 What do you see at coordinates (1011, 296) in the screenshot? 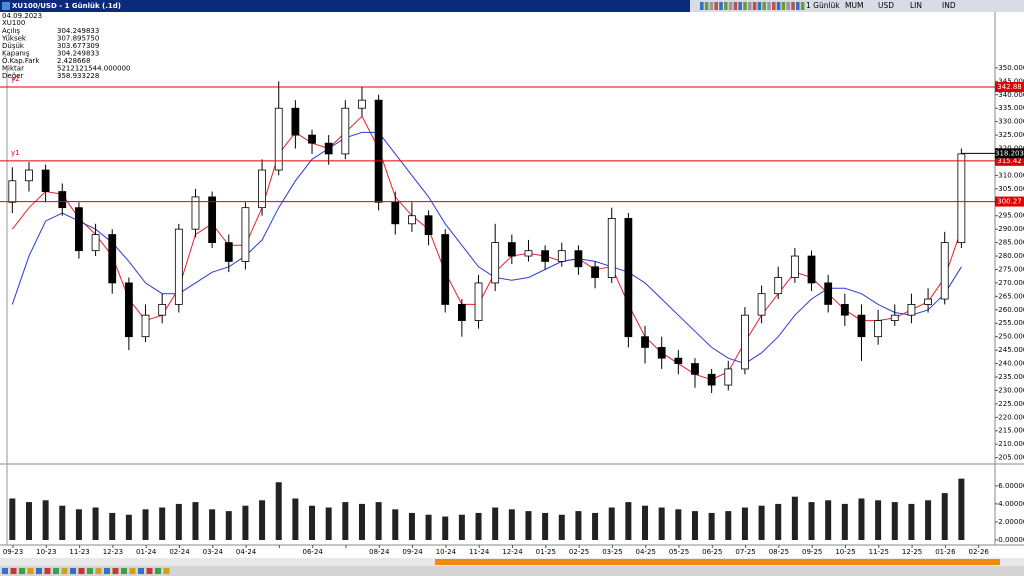
I see `y-tick-label: 265.0000` at bounding box center [1011, 296].